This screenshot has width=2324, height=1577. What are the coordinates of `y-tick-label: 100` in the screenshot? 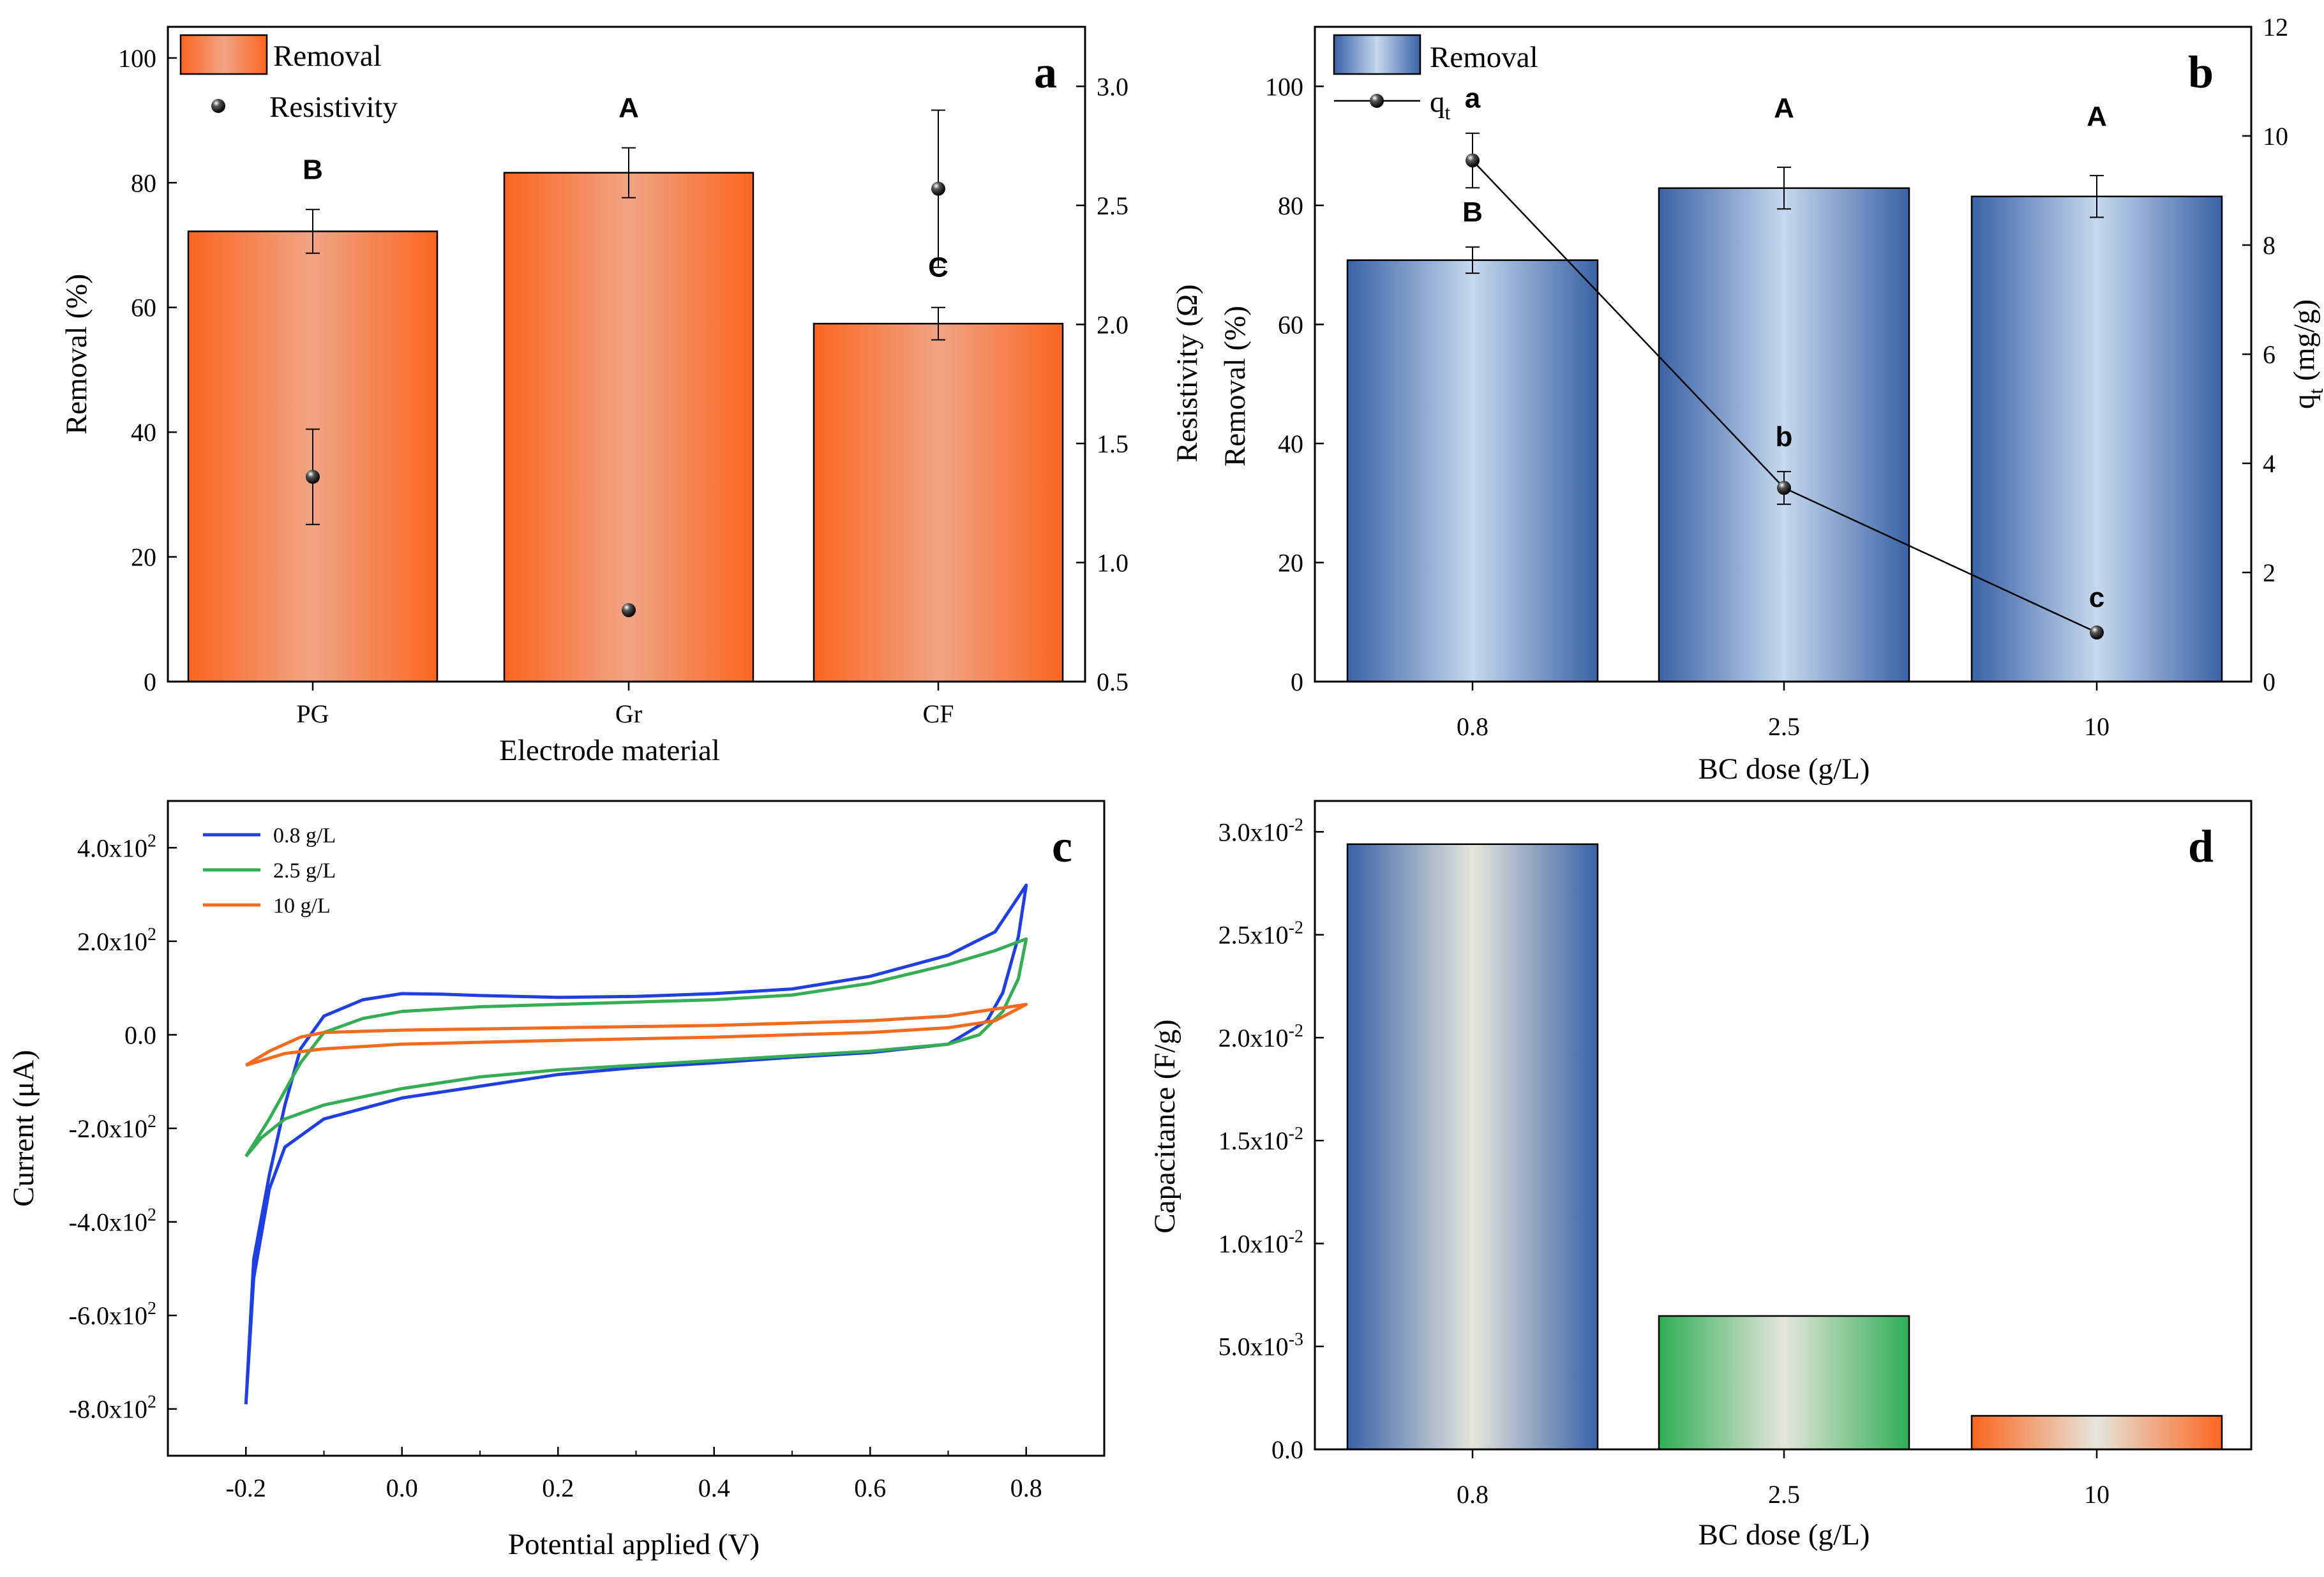 It's located at (1284, 86).